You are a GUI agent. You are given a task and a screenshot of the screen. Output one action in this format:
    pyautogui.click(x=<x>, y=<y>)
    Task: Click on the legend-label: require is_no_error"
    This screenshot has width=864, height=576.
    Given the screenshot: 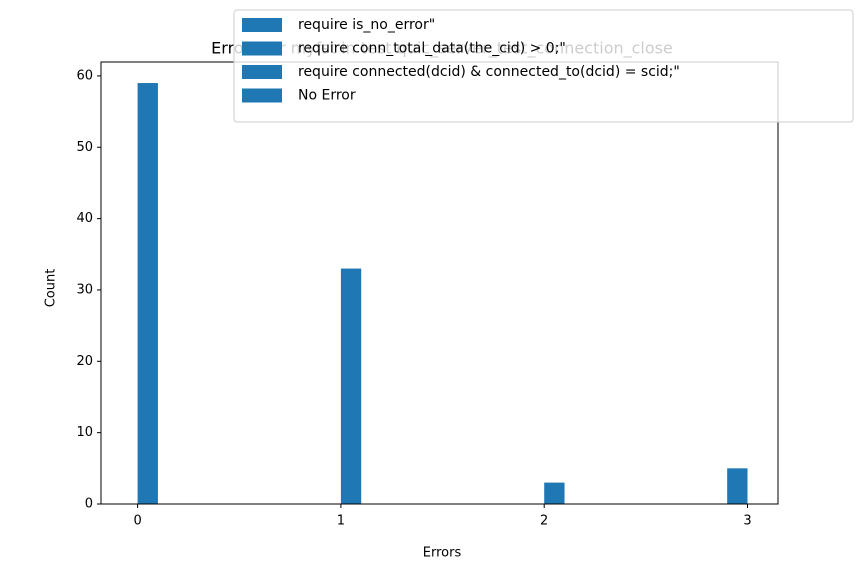 What is the action you would take?
    pyautogui.click(x=366, y=25)
    